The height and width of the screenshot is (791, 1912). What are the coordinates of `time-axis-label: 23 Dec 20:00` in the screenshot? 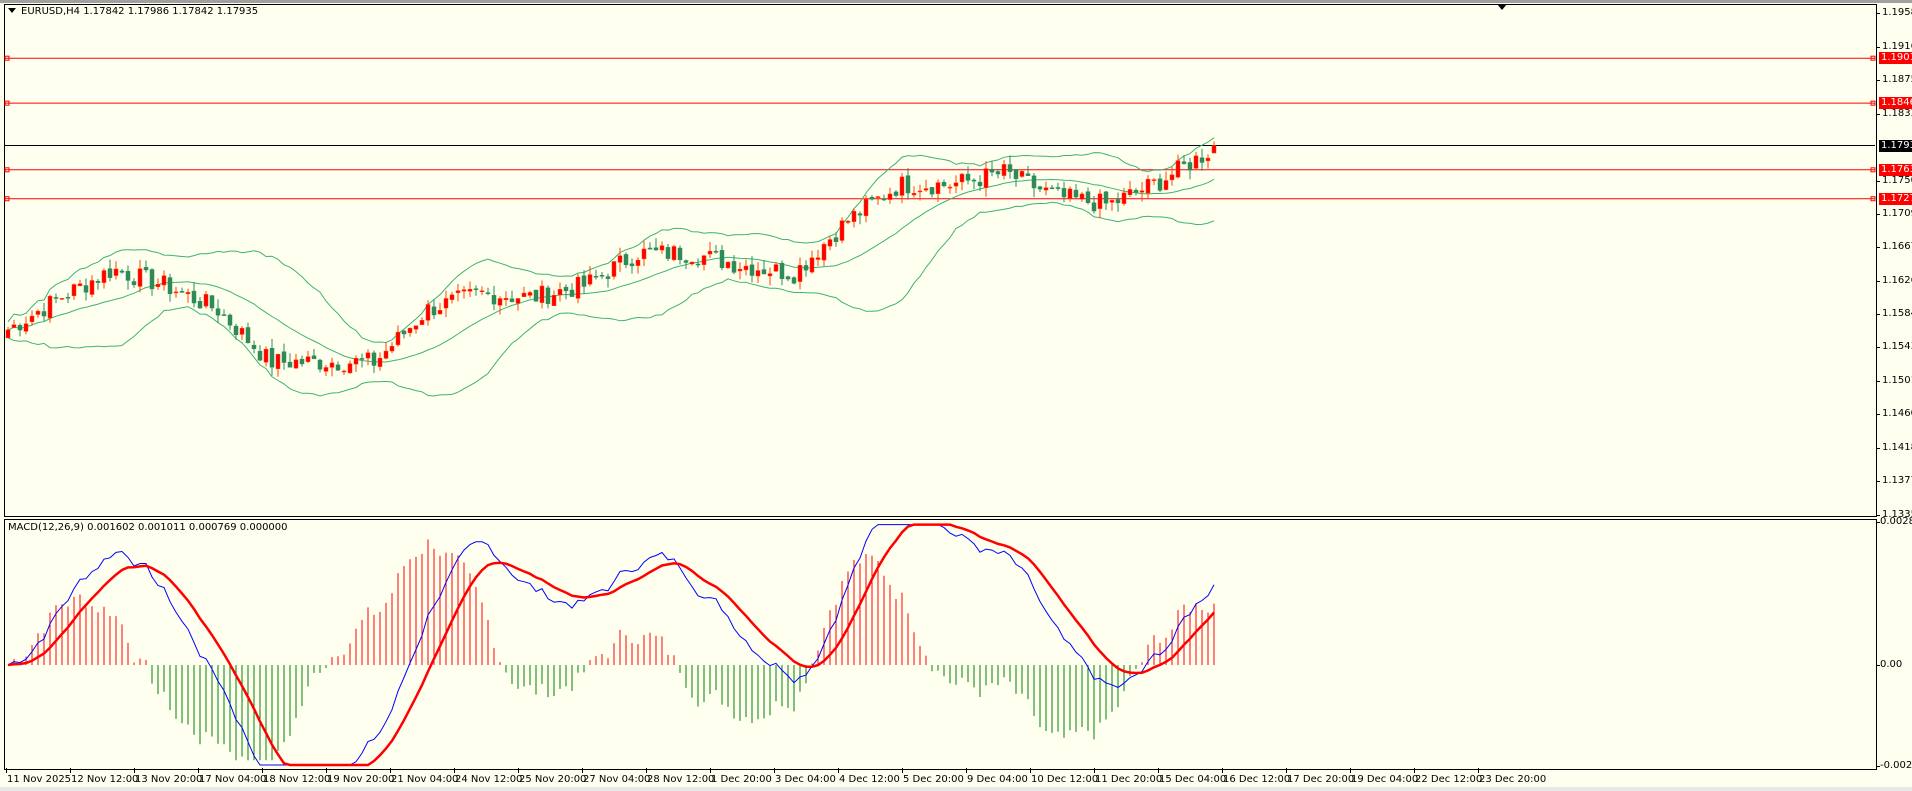 It's located at (1513, 779).